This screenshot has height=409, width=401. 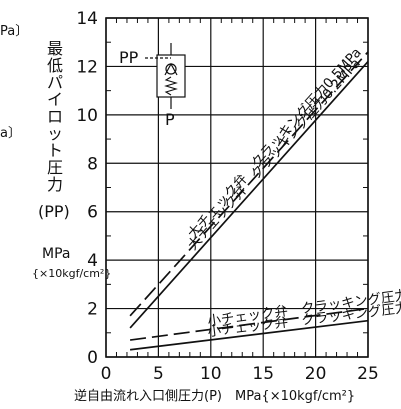 I want to click on x-tick-label: 15, so click(x=263, y=374).